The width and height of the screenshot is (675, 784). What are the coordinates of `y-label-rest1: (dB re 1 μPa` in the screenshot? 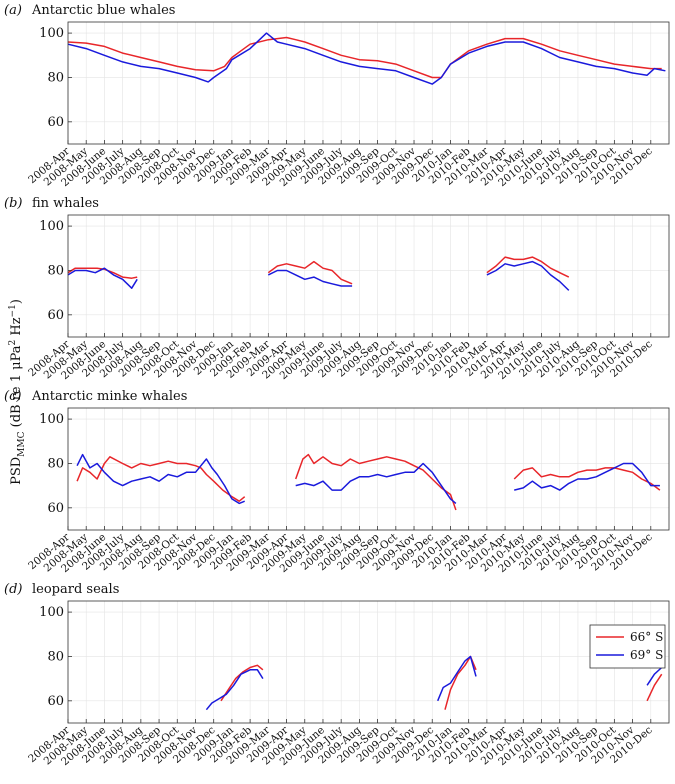 It's located at (16, 388).